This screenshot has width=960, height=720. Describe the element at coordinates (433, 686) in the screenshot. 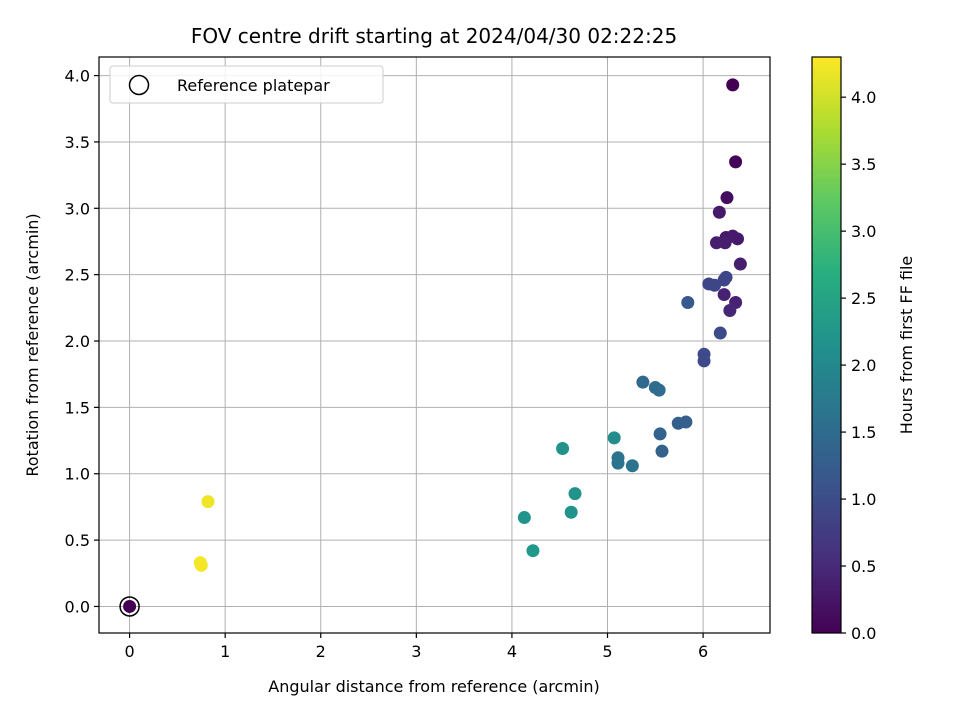

I see `x-axis-label: Angular distance from reference (arcmin)` at that location.